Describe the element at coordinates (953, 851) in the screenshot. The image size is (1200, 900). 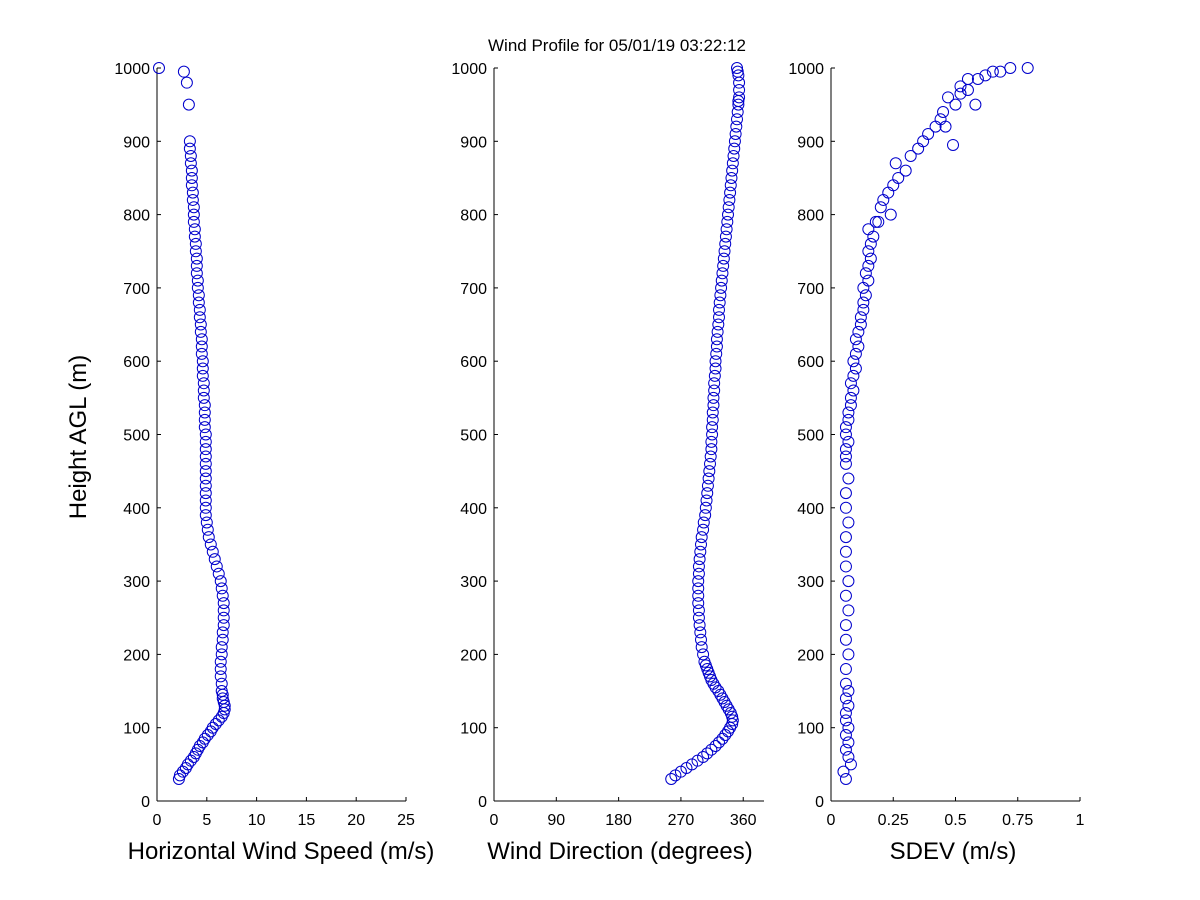
I see `sdev-x-axis-label: SDEV (m/s)` at that location.